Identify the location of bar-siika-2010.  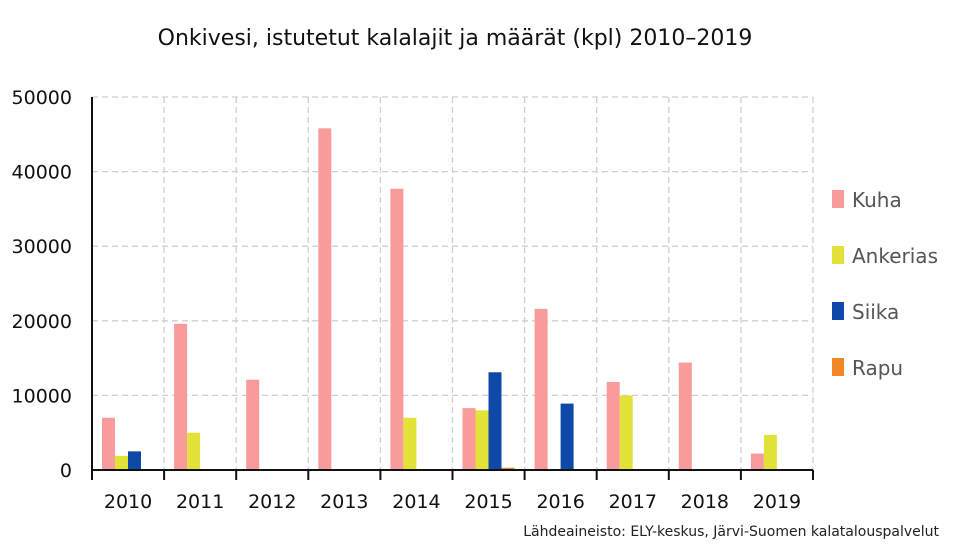
(134, 460).